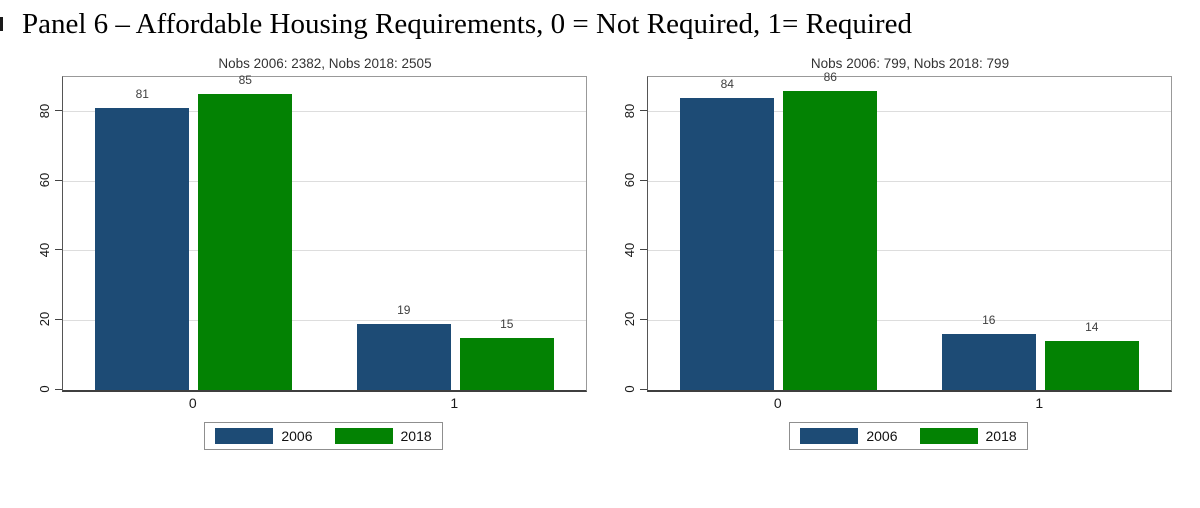 This screenshot has width=1200, height=508. Describe the element at coordinates (910, 63) in the screenshot. I see `chart-title: Nobs 2006: 799, Nobs 2018: 799` at that location.